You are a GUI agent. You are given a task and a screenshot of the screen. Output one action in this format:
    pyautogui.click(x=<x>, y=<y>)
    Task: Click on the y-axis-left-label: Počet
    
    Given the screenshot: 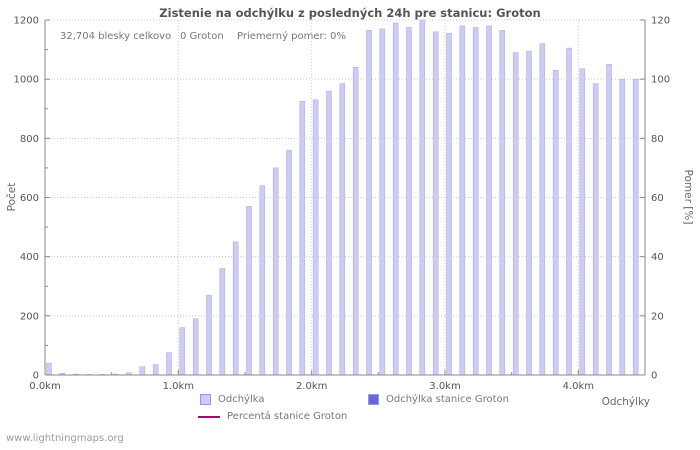 What is the action you would take?
    pyautogui.click(x=12, y=197)
    